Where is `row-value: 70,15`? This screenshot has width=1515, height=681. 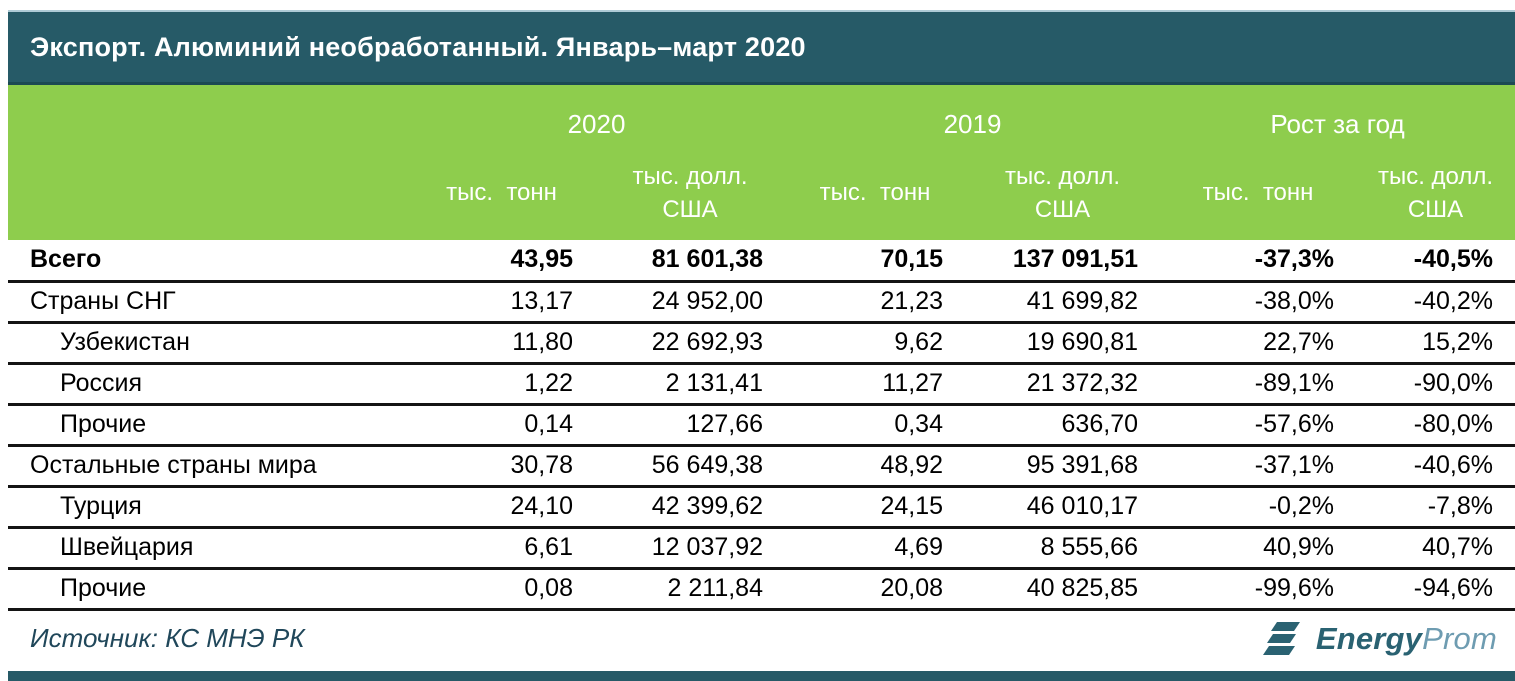 row-value: 70,15 is located at coordinates (911, 259).